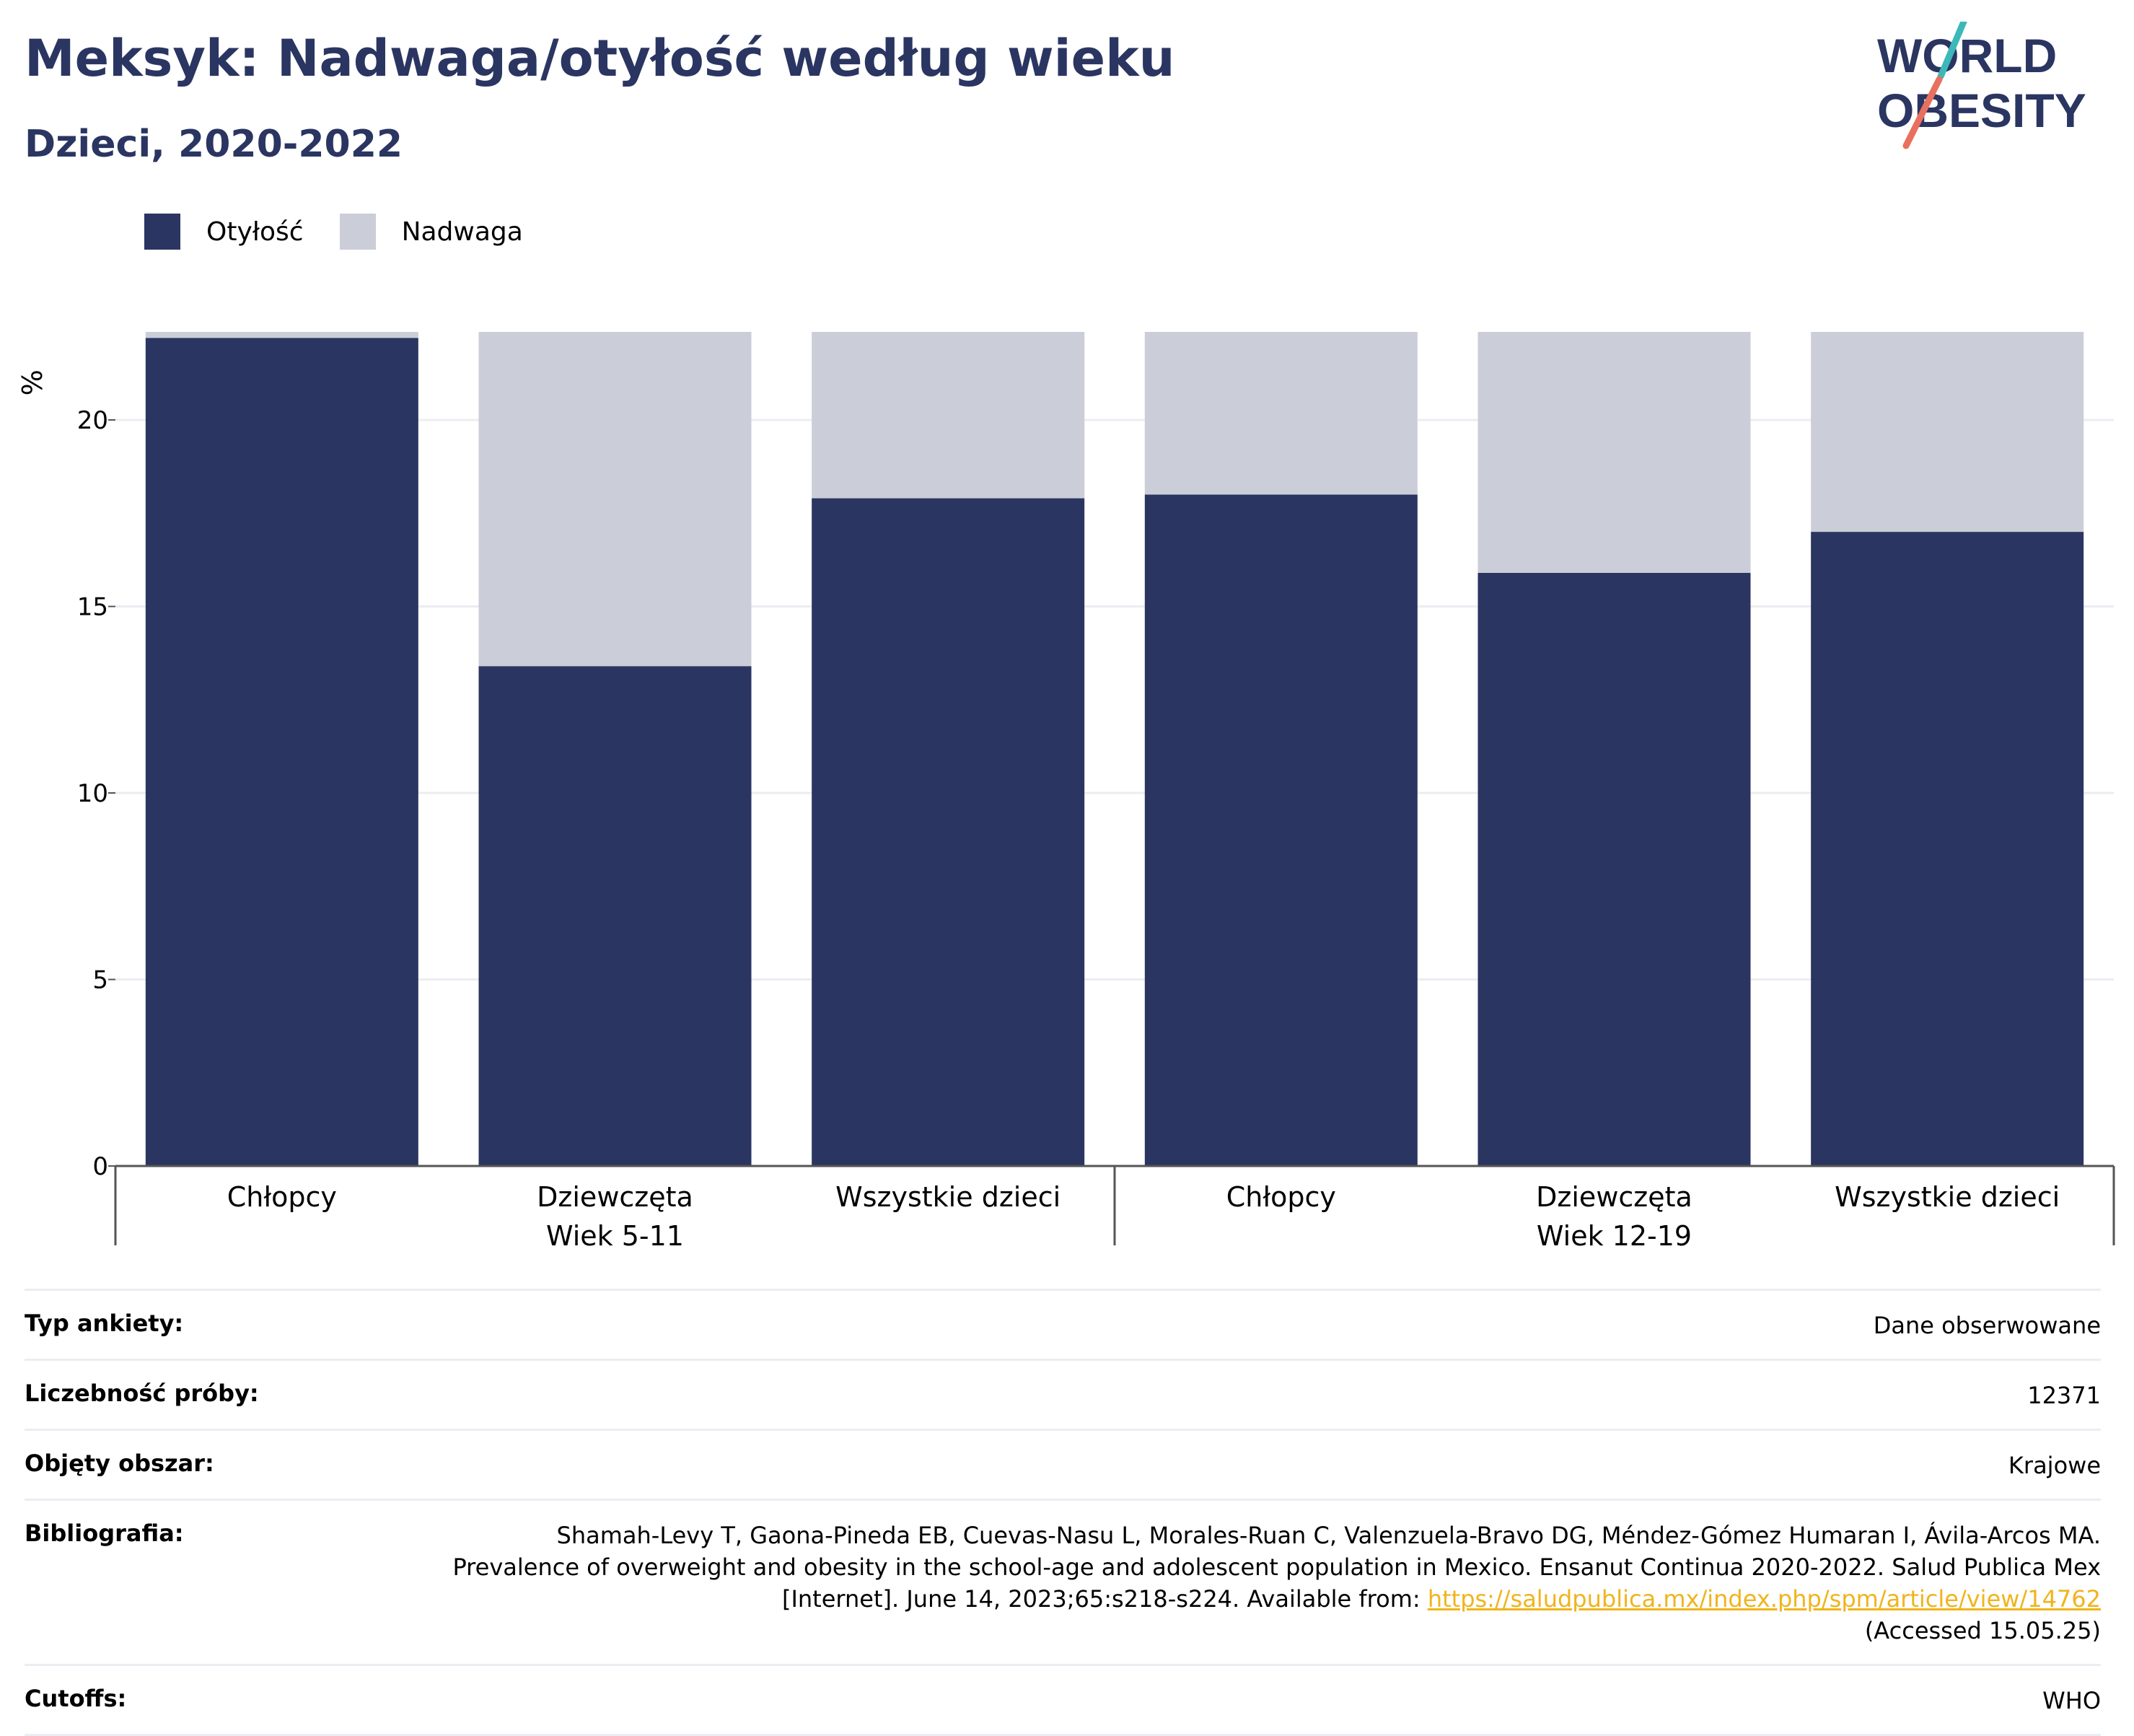  Describe the element at coordinates (1952, 51) in the screenshot. I see `logo-slash-teal` at that location.